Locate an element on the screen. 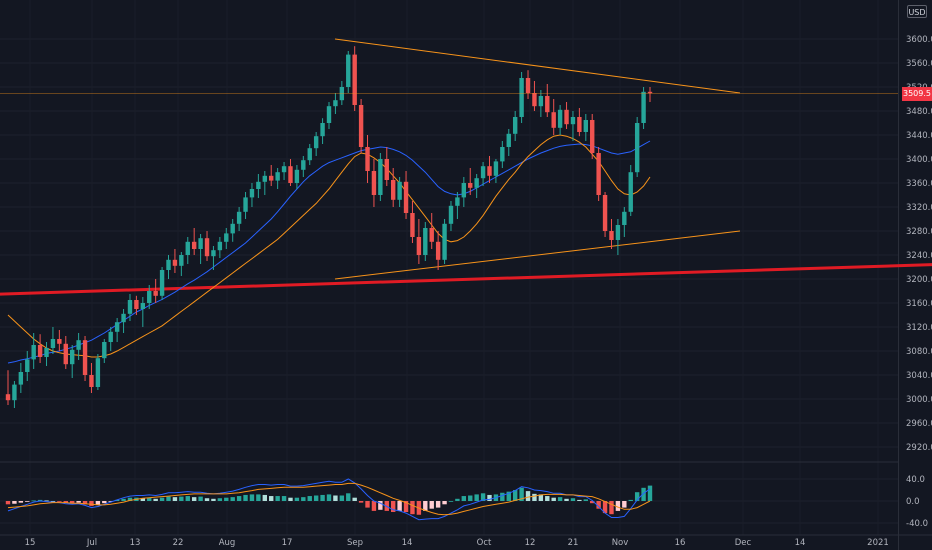 This screenshot has height=550, width=932. time-tick-label: 22 is located at coordinates (178, 543).